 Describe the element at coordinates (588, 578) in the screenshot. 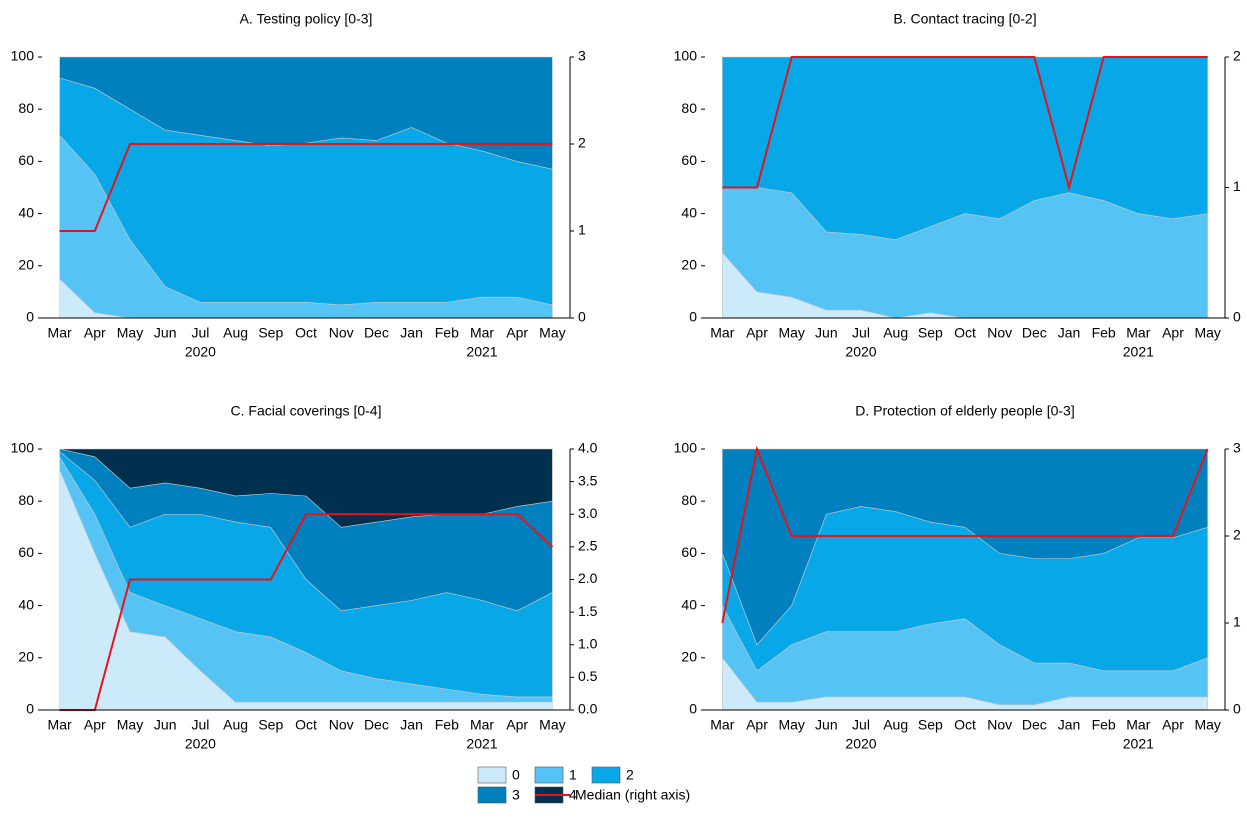

I see `y2-tick-label: 2.0` at that location.